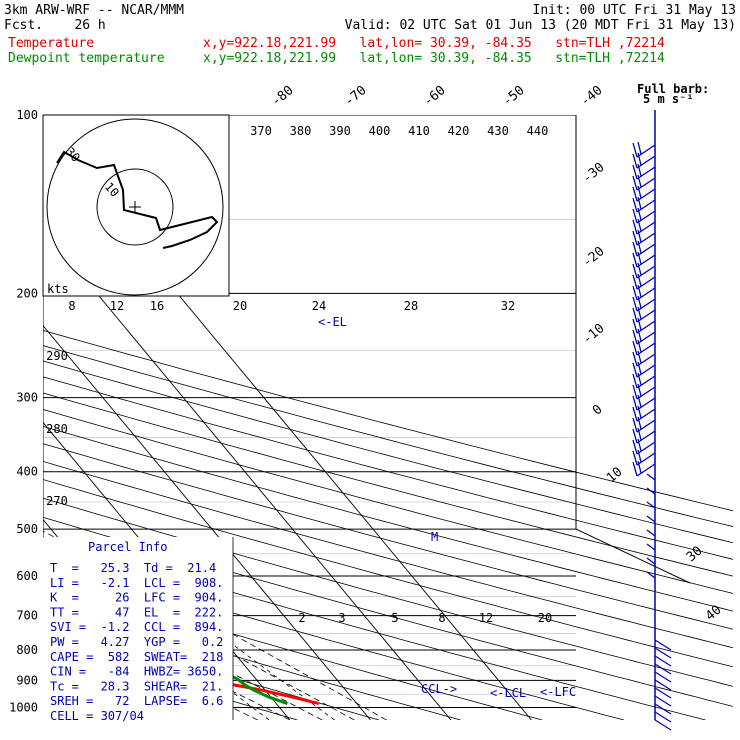 This screenshot has height=740, width=740. What do you see at coordinates (55, 25) in the screenshot?
I see `forecast-hour: Fcst. 26 h` at bounding box center [55, 25].